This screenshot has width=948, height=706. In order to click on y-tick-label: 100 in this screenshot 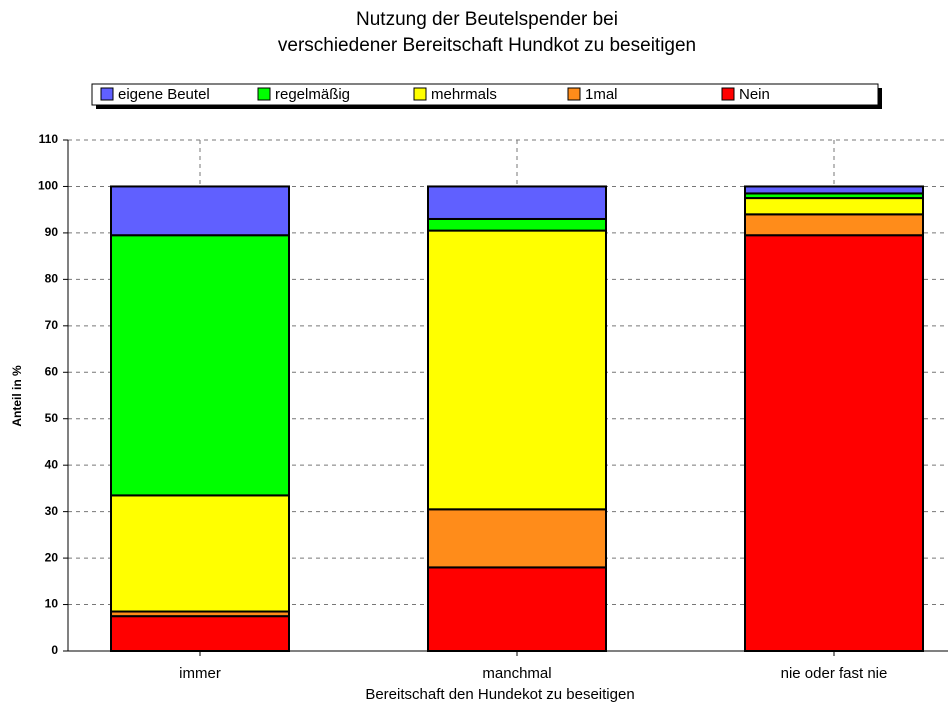, I will do `click(48, 186)`.